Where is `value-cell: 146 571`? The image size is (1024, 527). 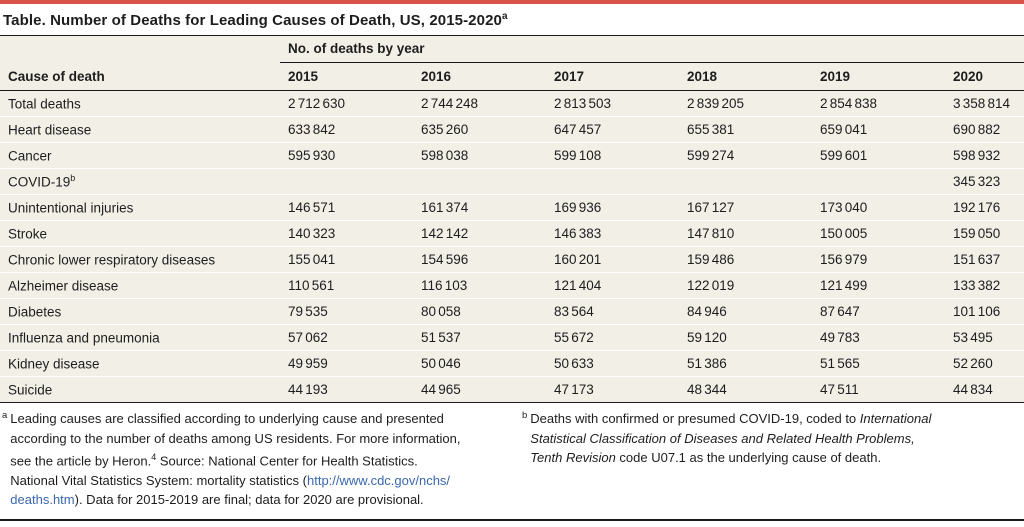 value-cell: 146 571 is located at coordinates (346, 207).